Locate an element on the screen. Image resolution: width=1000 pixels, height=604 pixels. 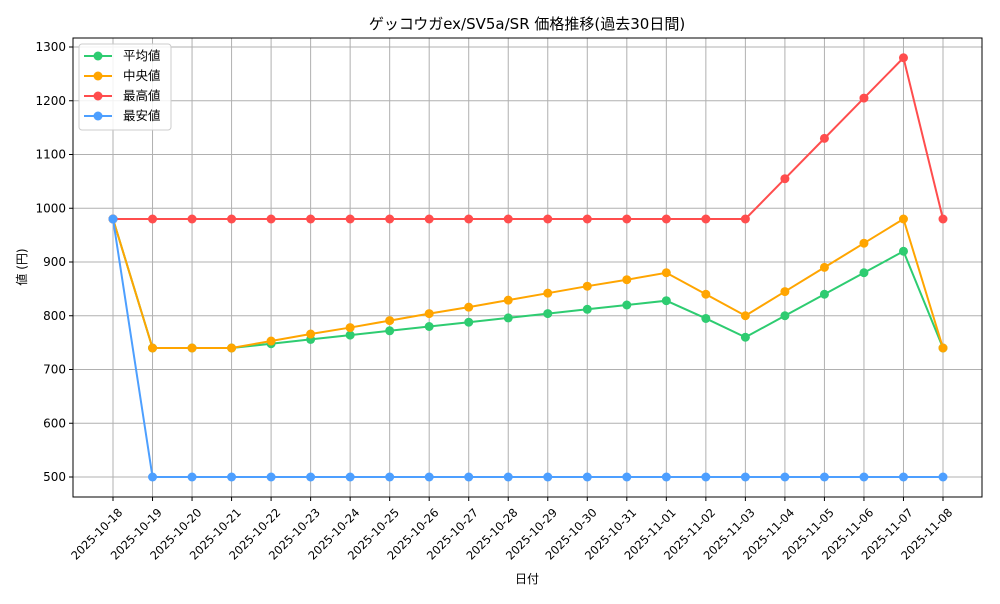
chart-title: ゲッコウガex/SV5a/SR 価格推移(過去30日間) is located at coordinates (527, 24).